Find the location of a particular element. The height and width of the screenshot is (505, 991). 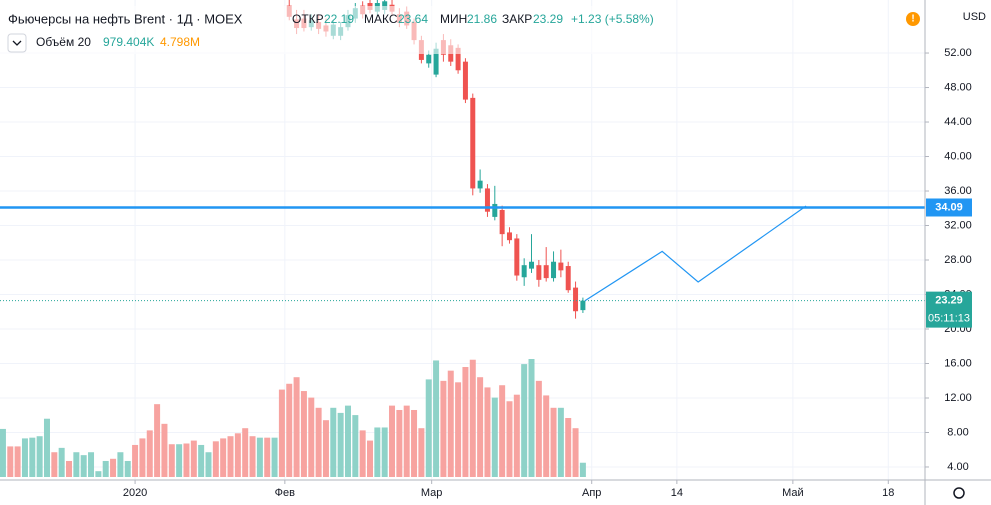

warning-icon is located at coordinates (913, 19).